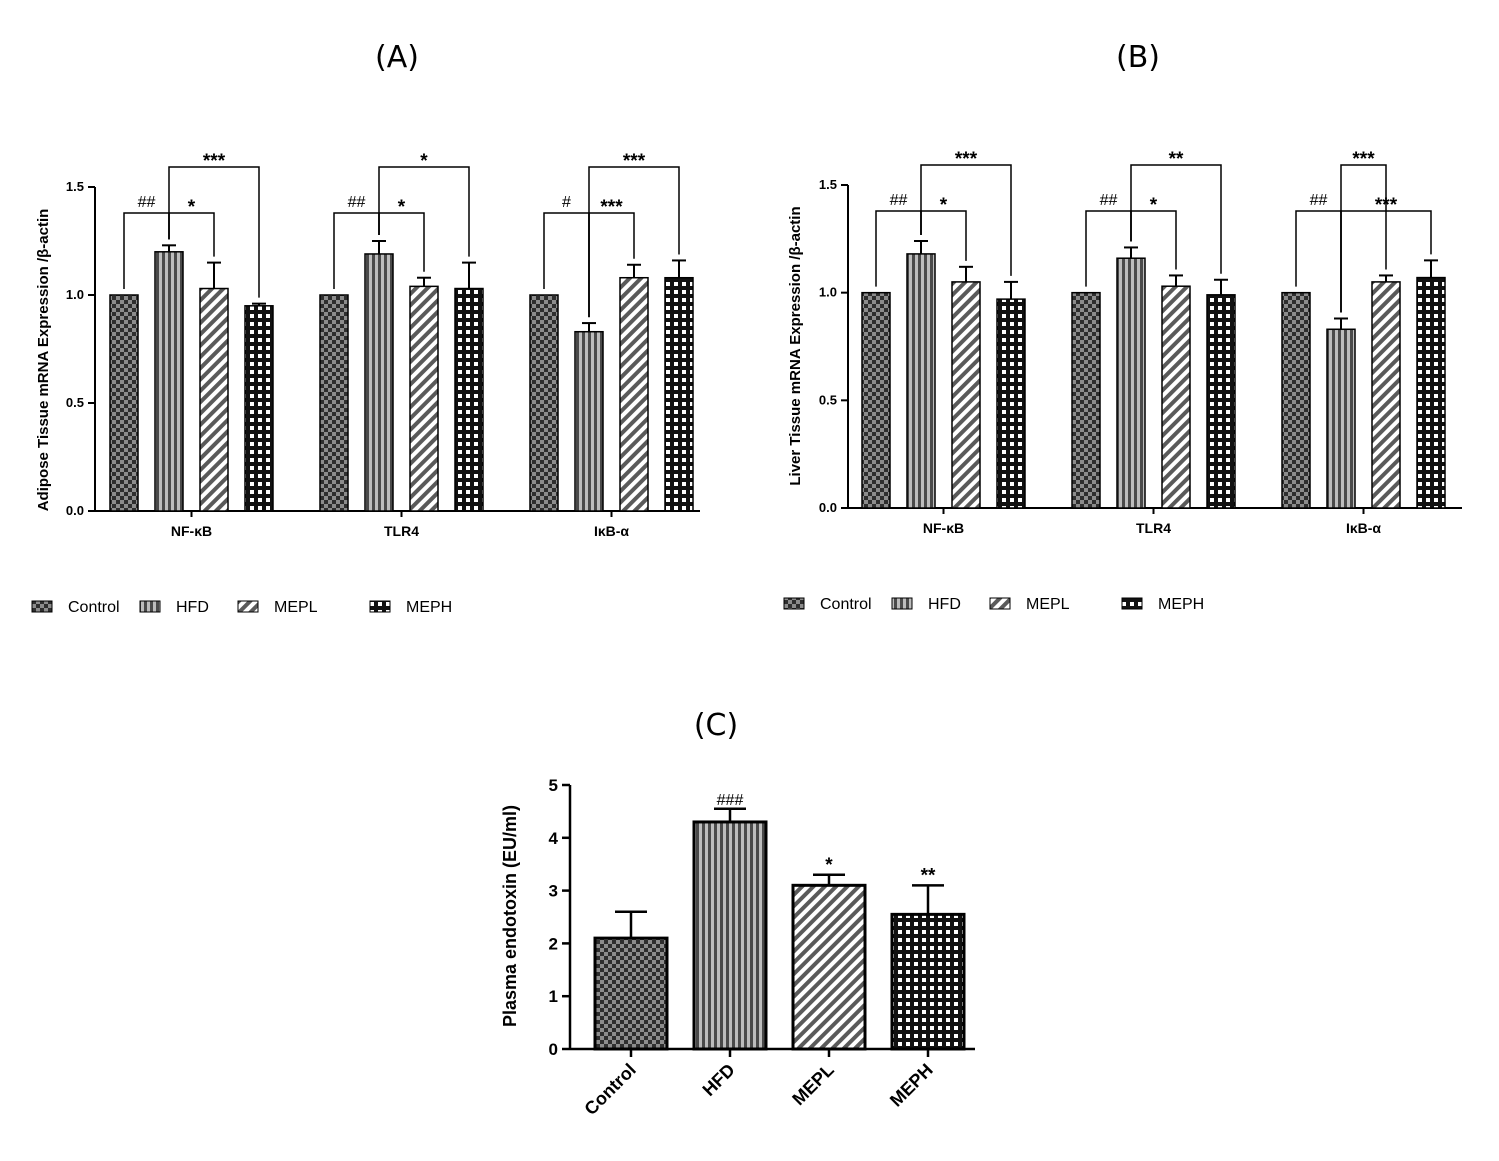 The image size is (1499, 1161). I want to click on panel-c-significance-label: **, so click(928, 875).